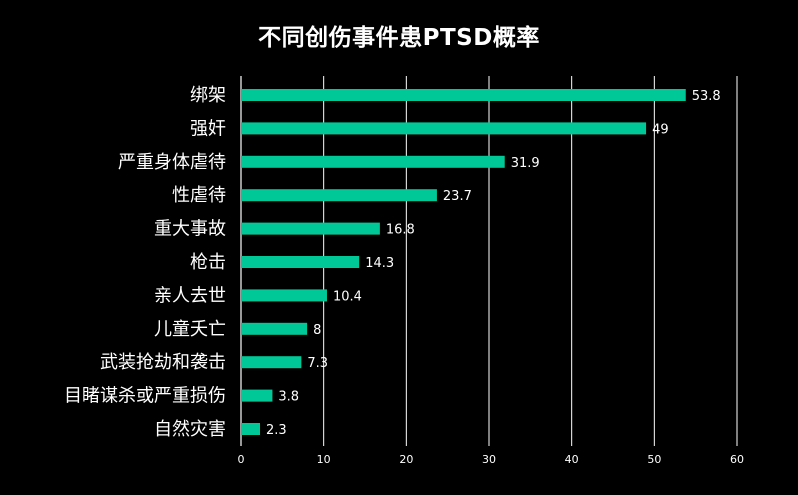 The height and width of the screenshot is (495, 798). Describe the element at coordinates (399, 38) in the screenshot. I see `chart-title: 不同创伤事件患PTSD概率` at that location.